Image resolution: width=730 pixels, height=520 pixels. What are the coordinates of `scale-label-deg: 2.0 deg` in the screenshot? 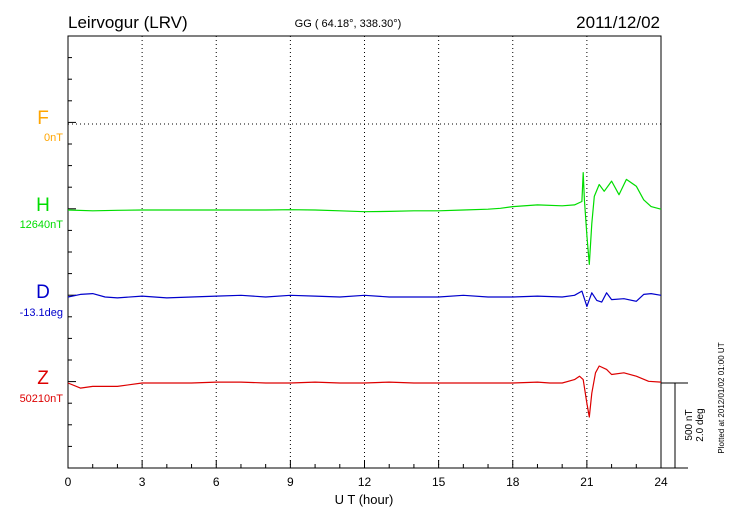 It's located at (700, 424).